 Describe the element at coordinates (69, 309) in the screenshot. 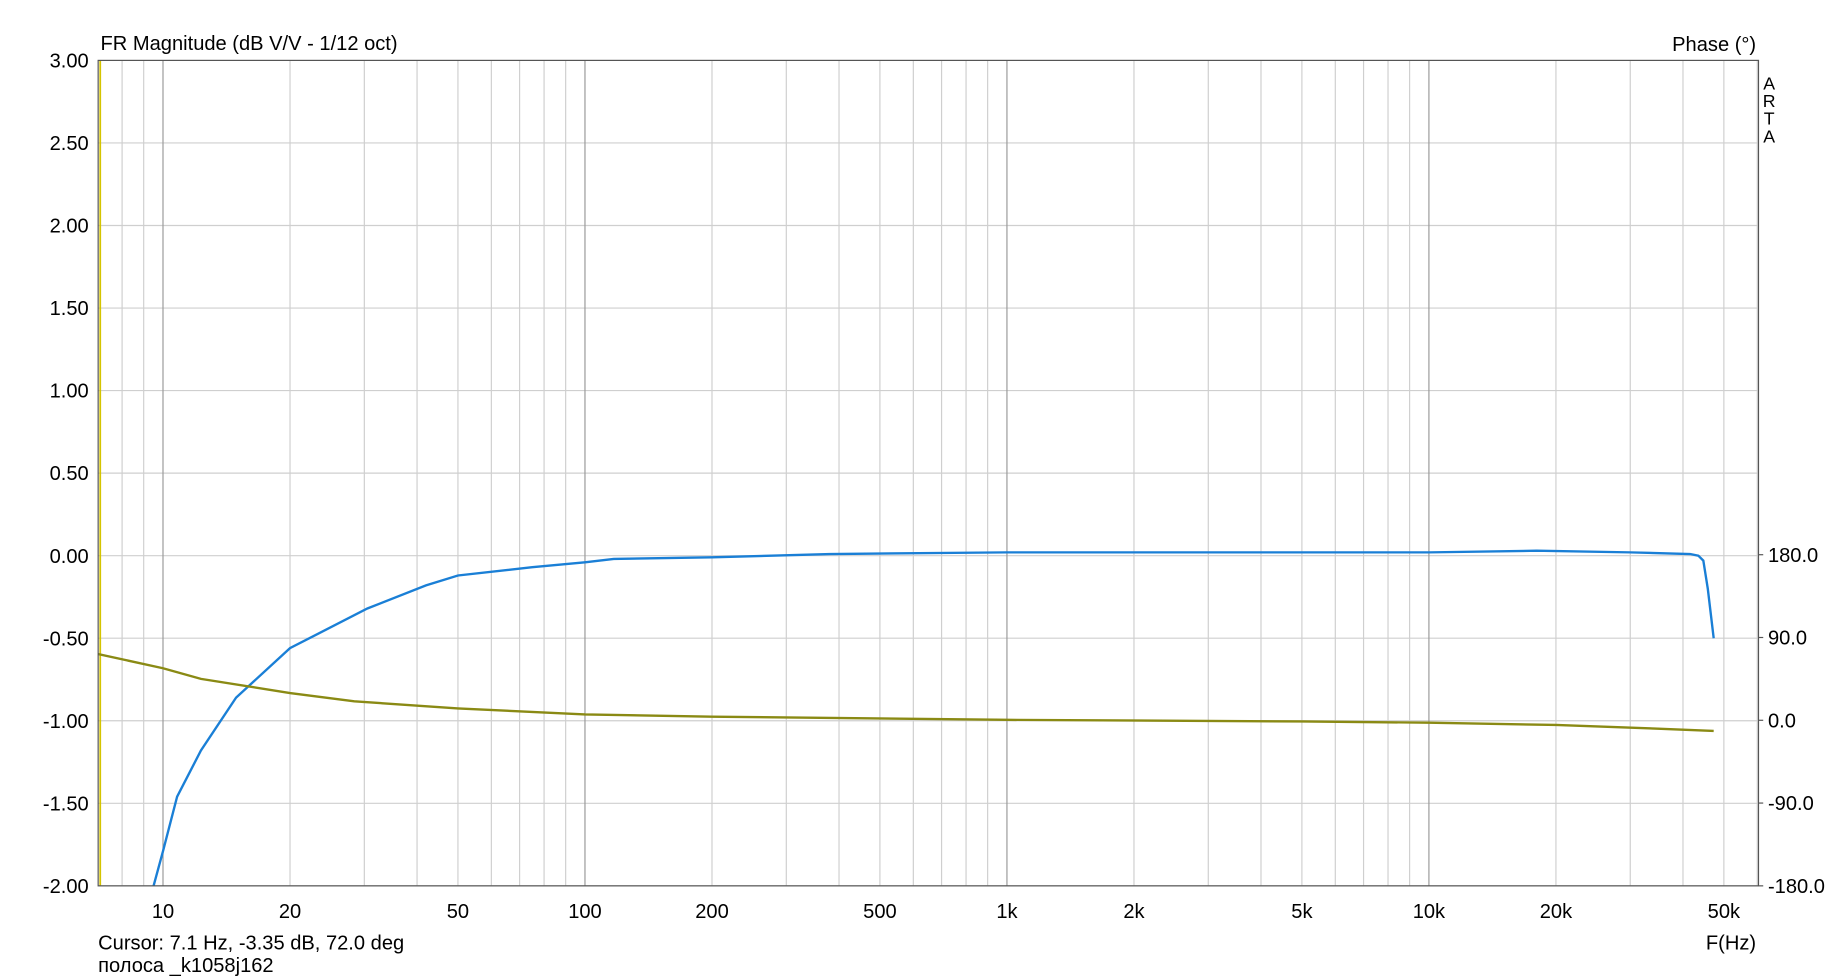

I see `y-tick-label: 1.50` at that location.